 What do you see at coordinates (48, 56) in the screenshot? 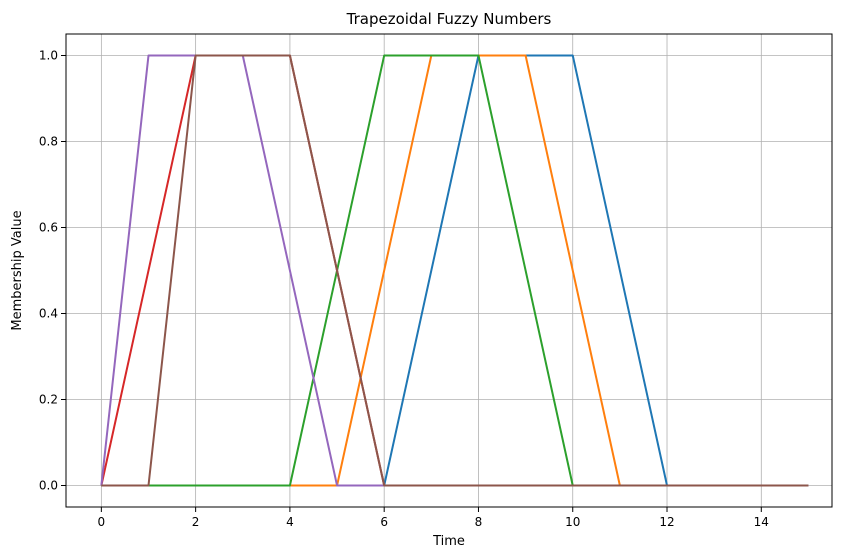
I see `y-tick-label: 1.0` at bounding box center [48, 56].